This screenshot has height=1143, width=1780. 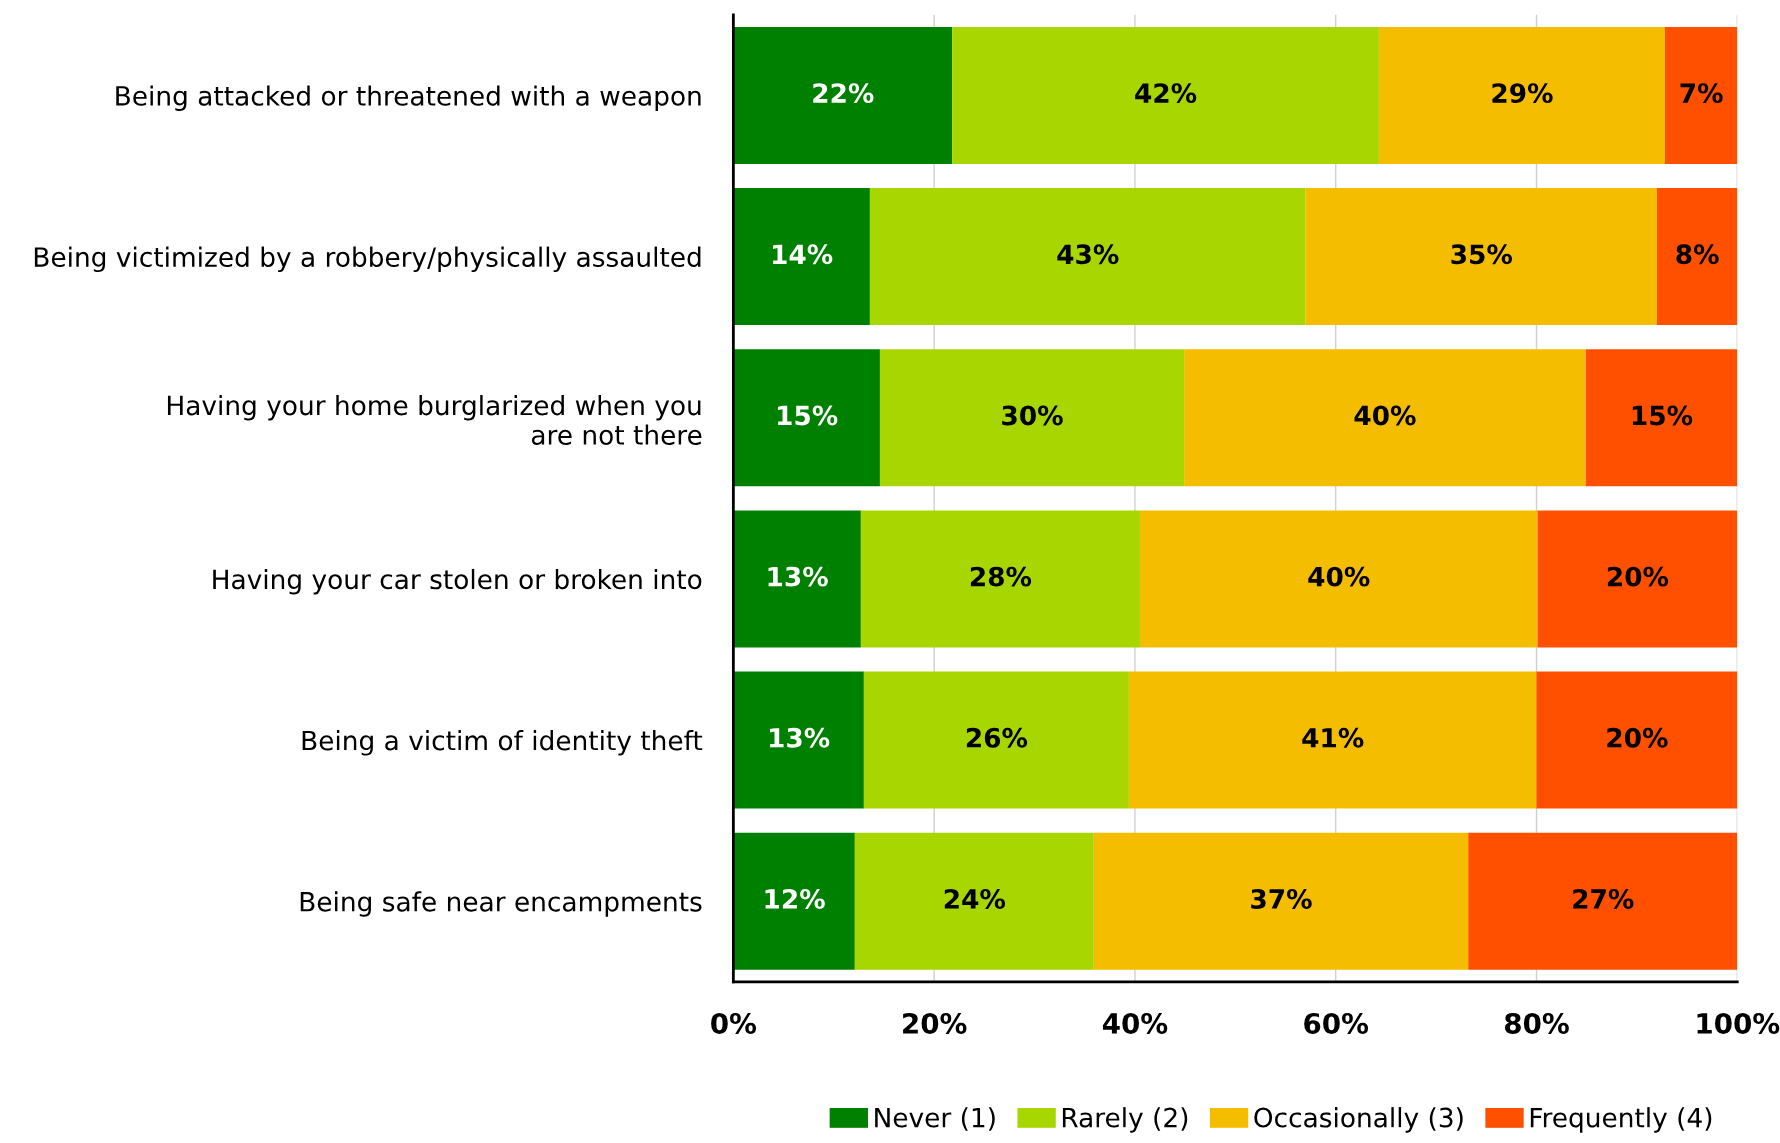 What do you see at coordinates (935, 1023) in the screenshot?
I see `x-tick-label: 20%` at bounding box center [935, 1023].